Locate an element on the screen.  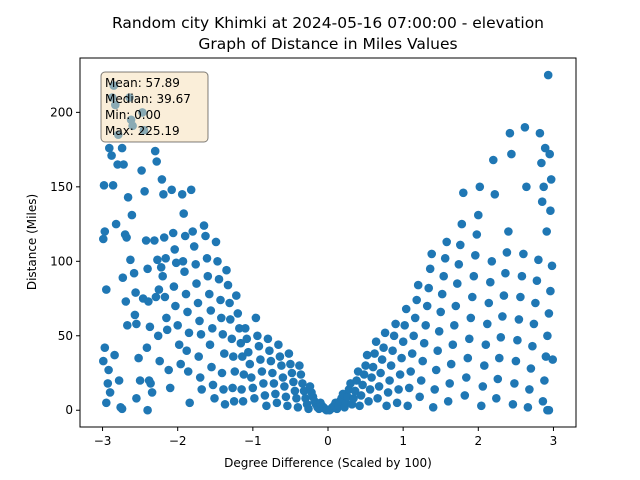
stats-box-background is located at coordinates (154, 107).